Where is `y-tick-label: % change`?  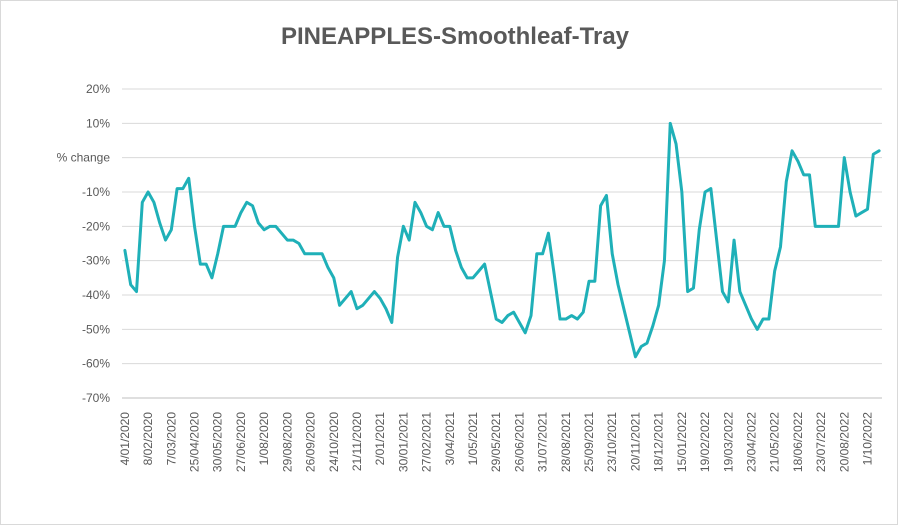 y-tick-label: % change is located at coordinates (84, 158).